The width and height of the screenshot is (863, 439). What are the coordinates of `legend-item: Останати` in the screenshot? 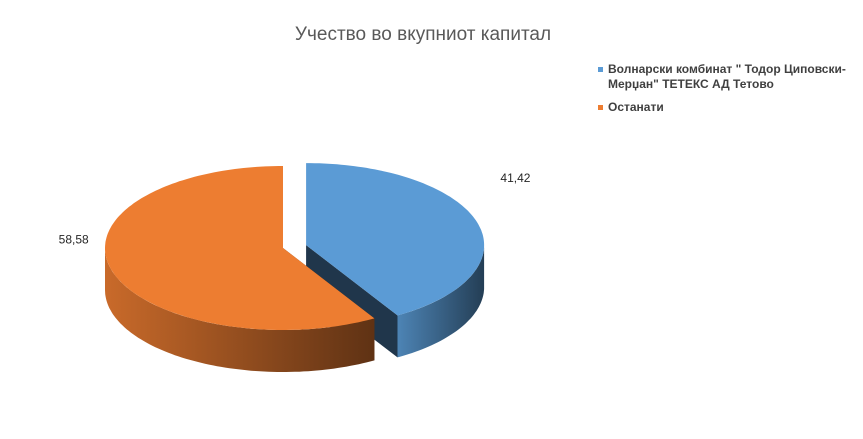 It's located at (727, 107).